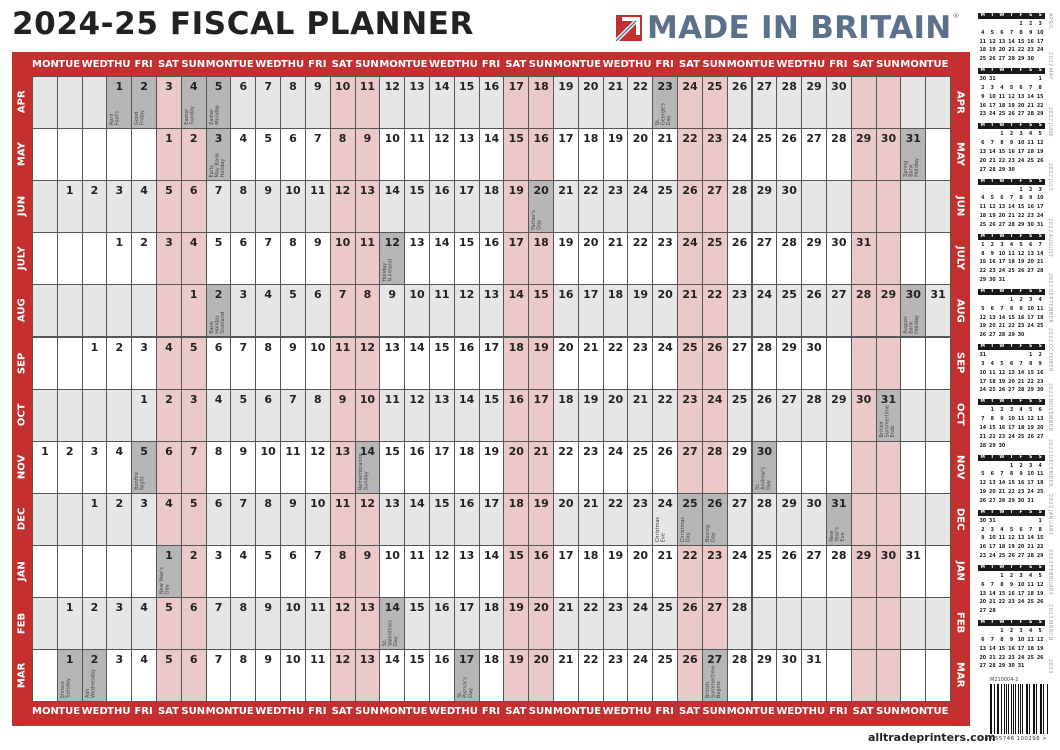 Image resolution: width=1060 pixels, height=750 pixels. Describe the element at coordinates (932, 737) in the screenshot. I see `website-link: alltradeprinters.com` at that location.